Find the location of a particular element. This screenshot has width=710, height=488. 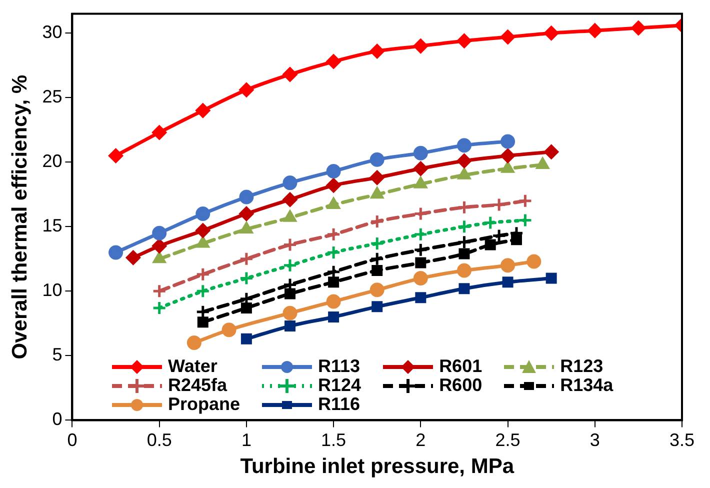

x-tick-label: 0 is located at coordinates (72, 440).